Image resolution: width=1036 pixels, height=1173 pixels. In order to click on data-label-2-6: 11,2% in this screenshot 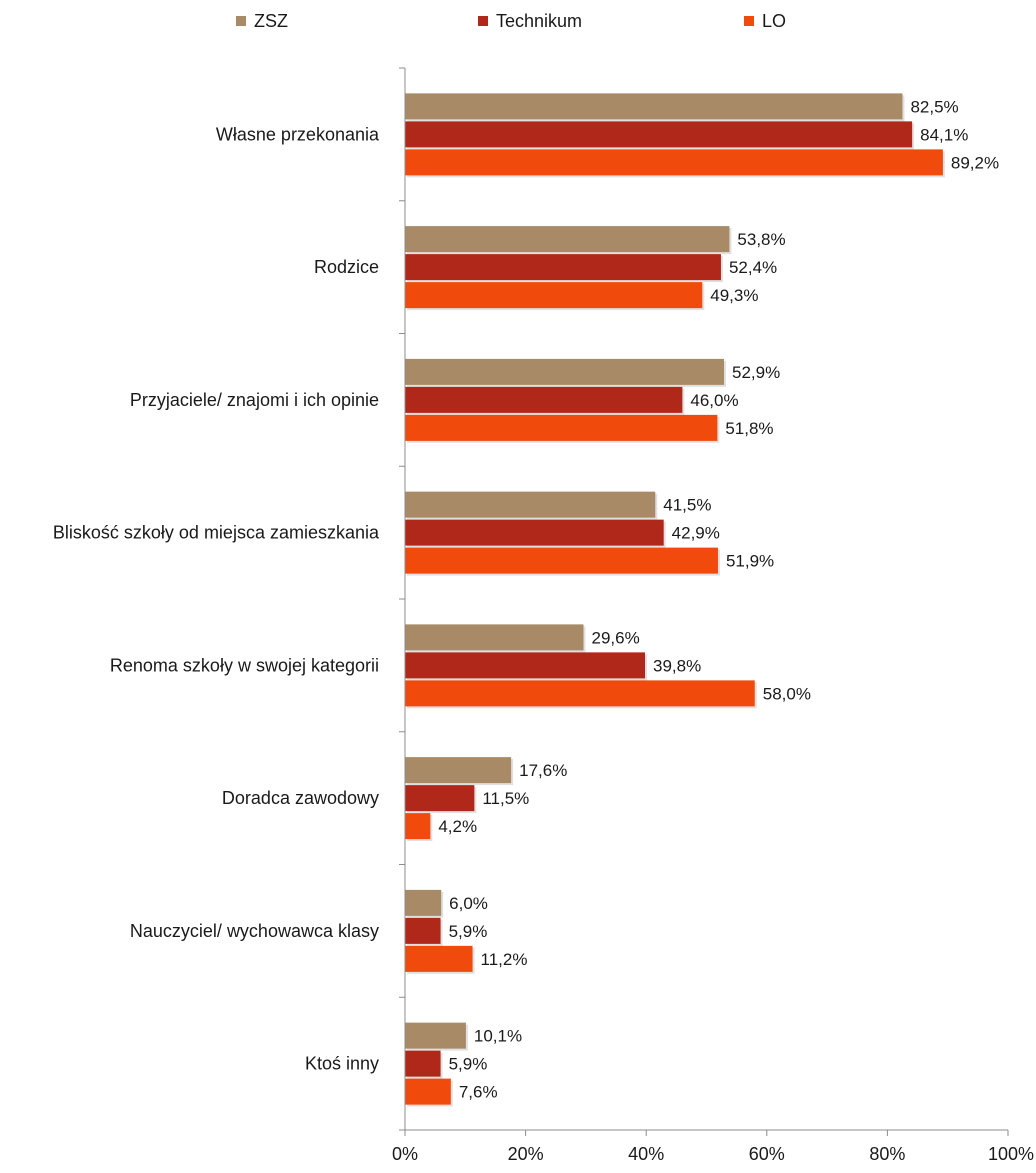, I will do `click(504, 959)`.